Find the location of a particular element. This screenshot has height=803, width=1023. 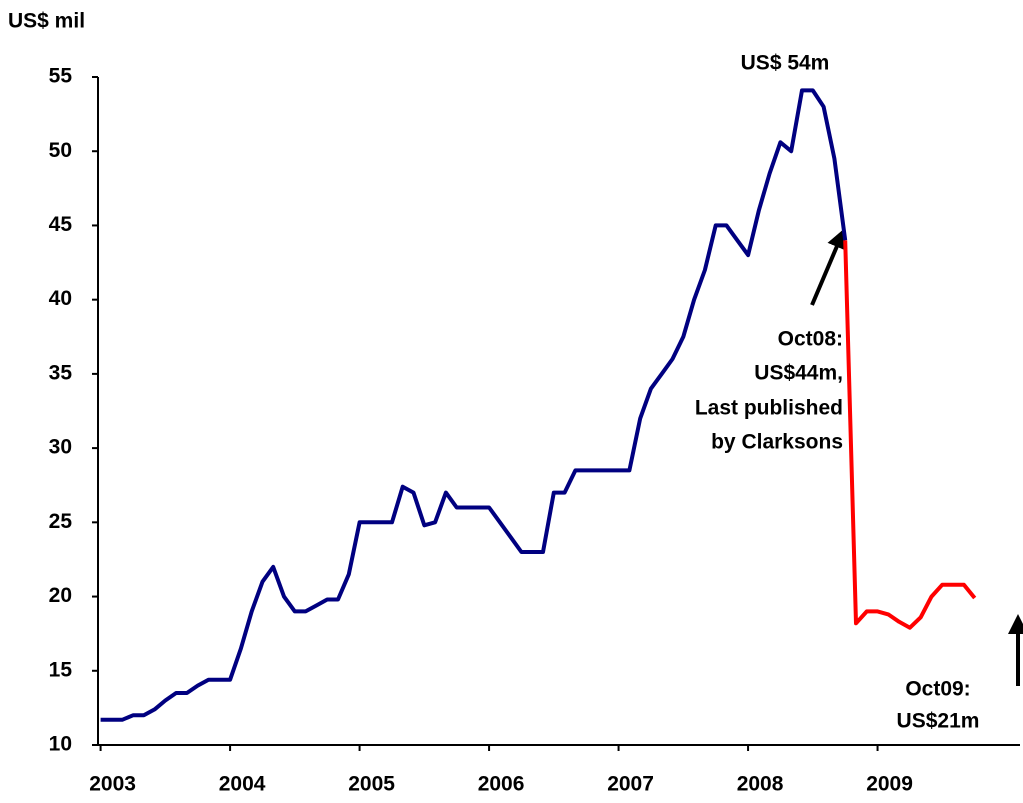

y-tick-label: 20 is located at coordinates (60, 595).